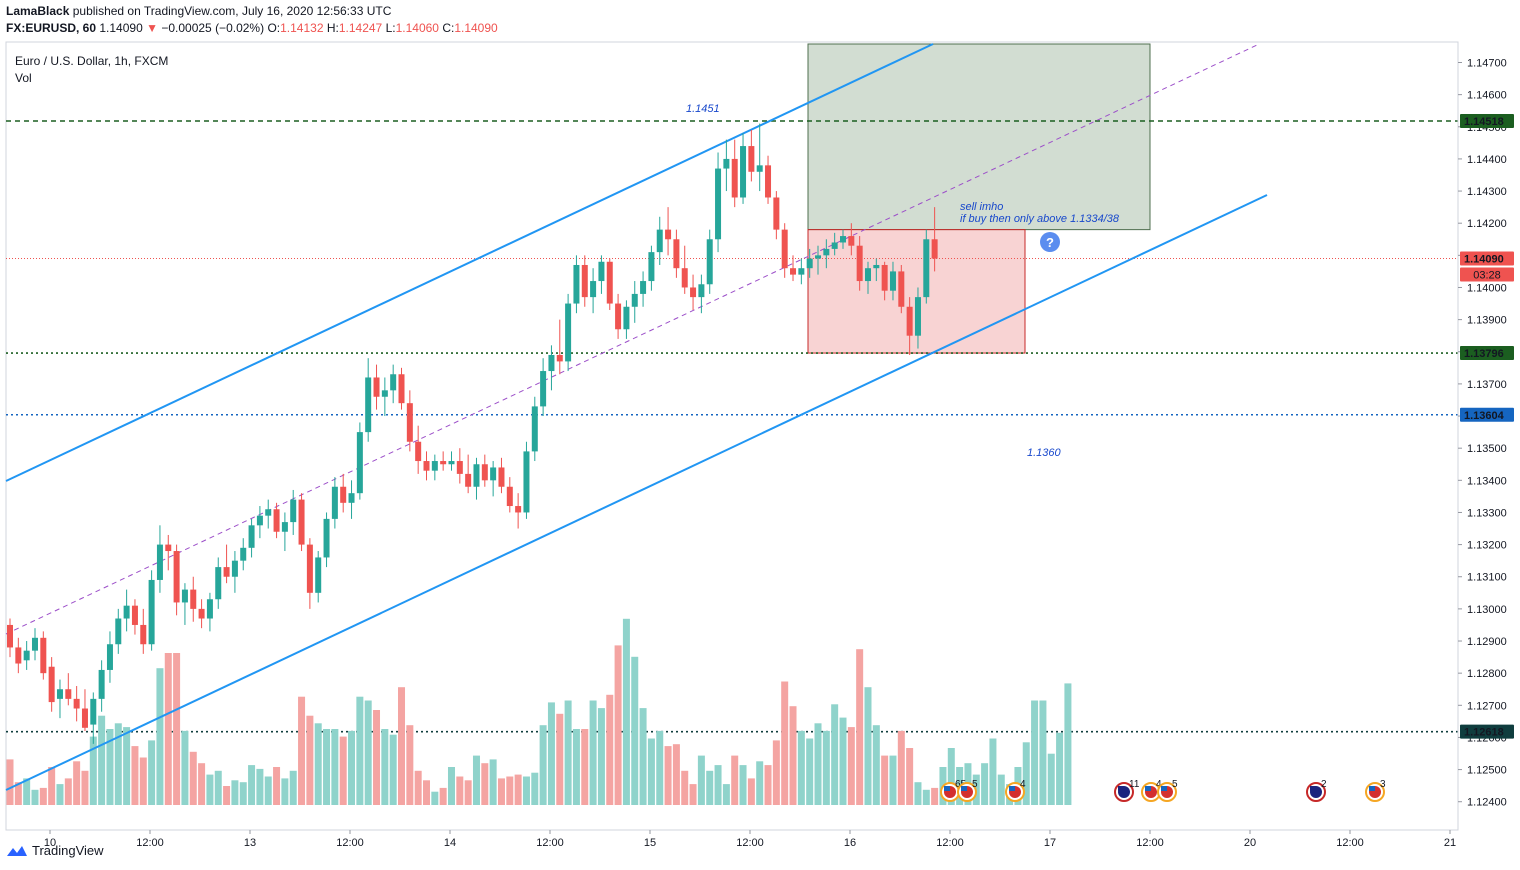 Image resolution: width=1520 pixels, height=870 pixels. I want to click on position-zones, so click(979, 198).